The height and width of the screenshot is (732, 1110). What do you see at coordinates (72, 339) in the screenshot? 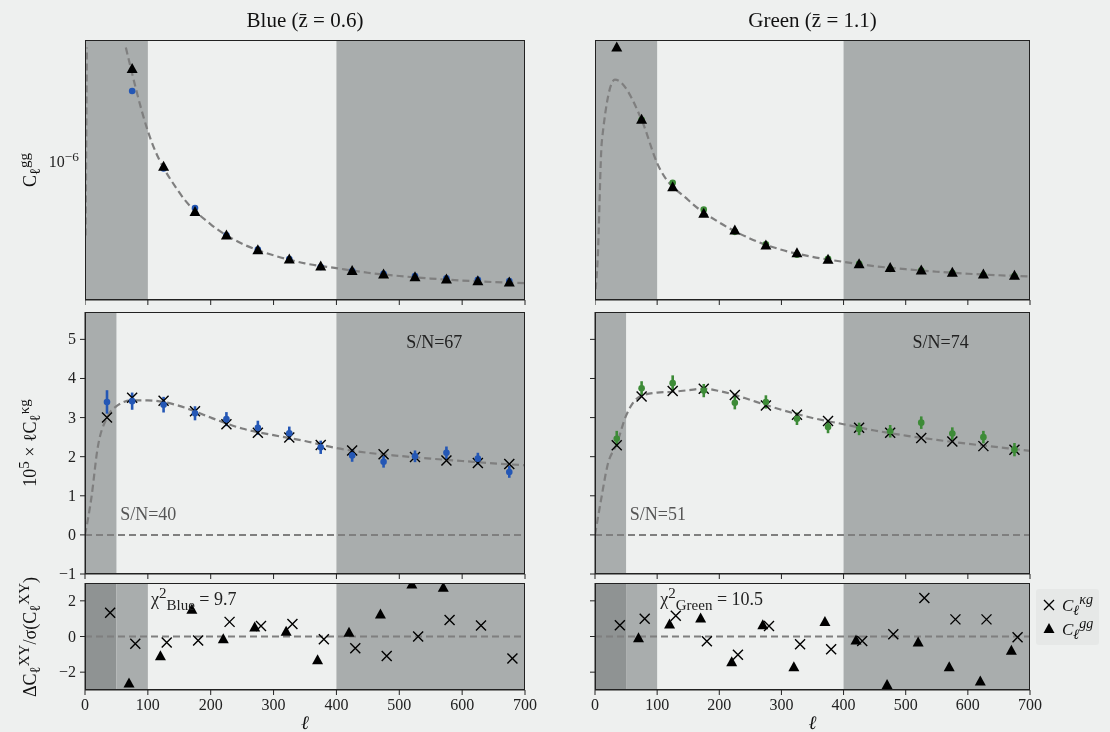
I see `y-tick-label: 5` at bounding box center [72, 339].